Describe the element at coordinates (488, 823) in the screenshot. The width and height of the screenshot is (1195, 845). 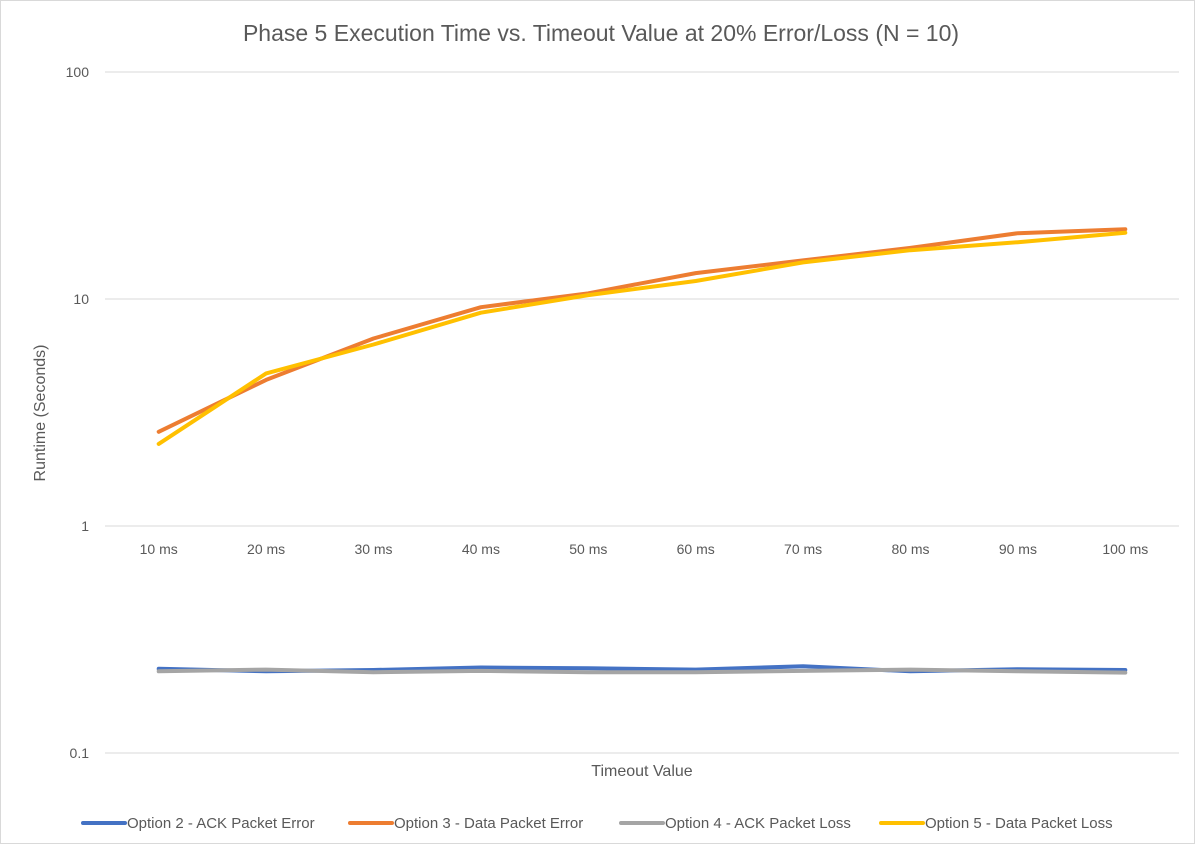
I see `legend-label: Option 3 - Data Packet Error` at that location.